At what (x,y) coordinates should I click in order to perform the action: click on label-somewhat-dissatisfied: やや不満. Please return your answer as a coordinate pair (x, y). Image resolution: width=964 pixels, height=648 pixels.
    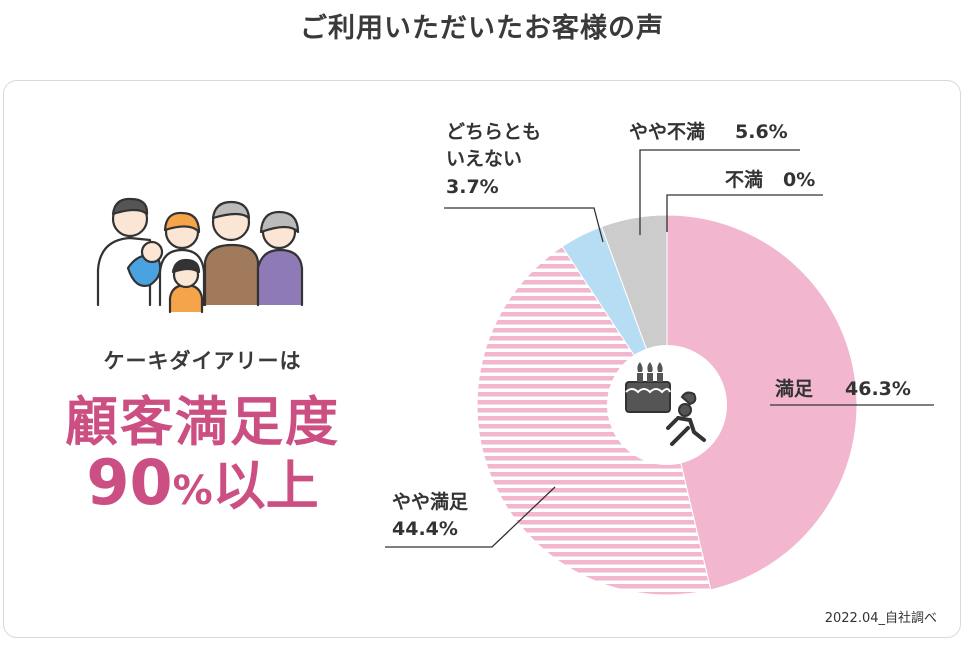
    Looking at the image, I should click on (667, 132).